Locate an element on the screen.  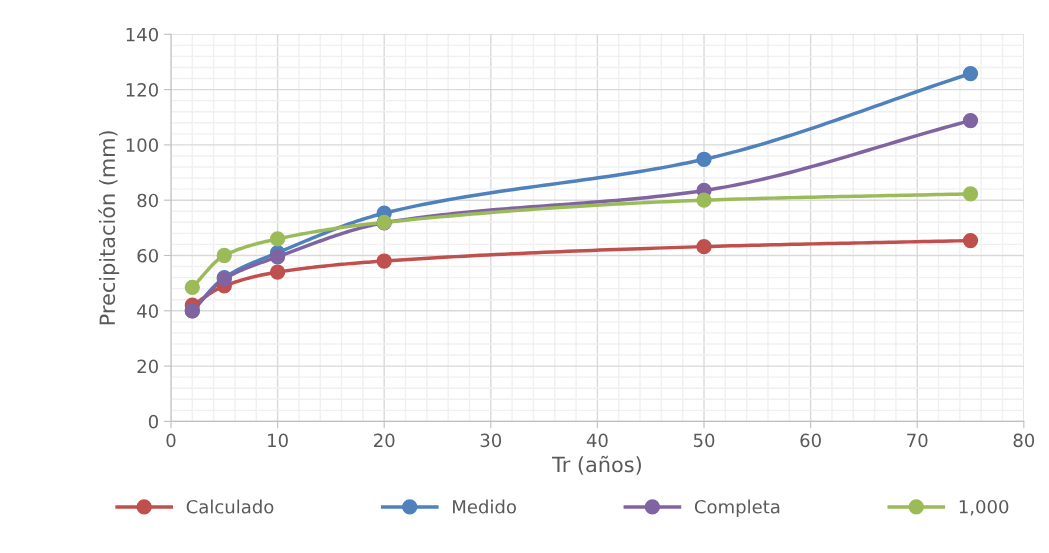
x-tick-label: 70 is located at coordinates (917, 440).